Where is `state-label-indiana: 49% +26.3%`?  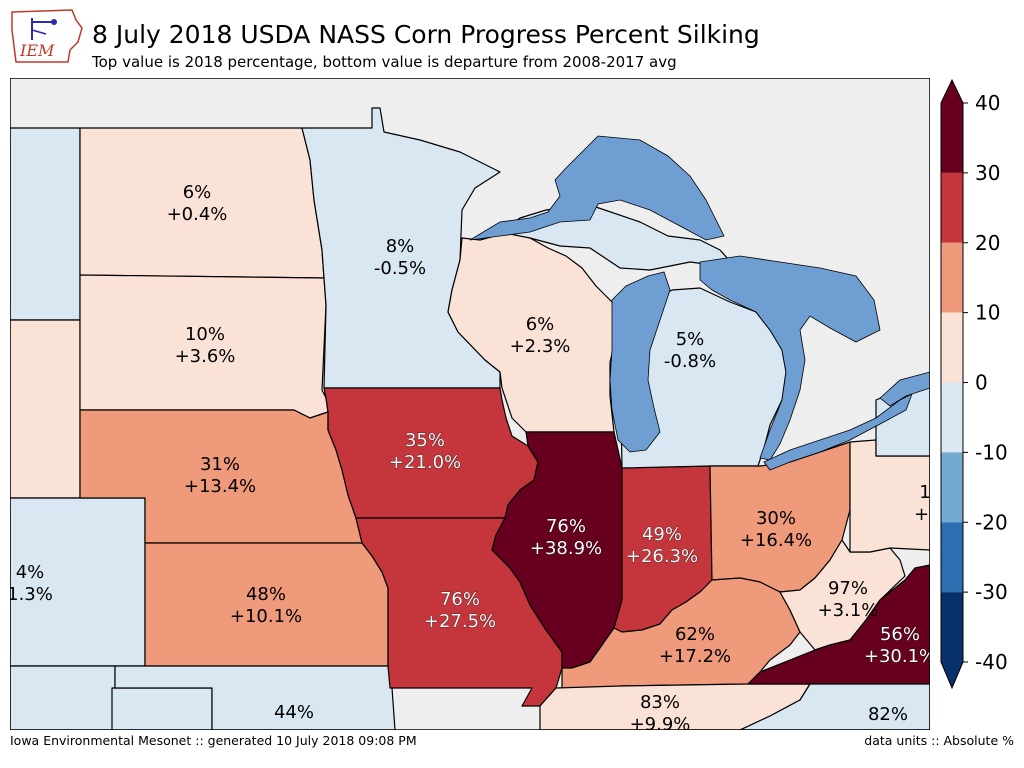 state-label-indiana: 49% +26.3% is located at coordinates (662, 545).